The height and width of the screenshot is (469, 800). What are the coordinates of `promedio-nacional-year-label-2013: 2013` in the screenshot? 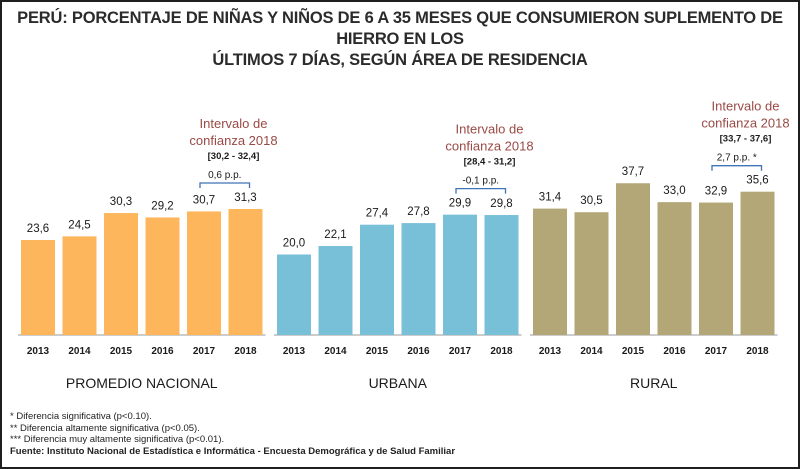 It's located at (38, 351).